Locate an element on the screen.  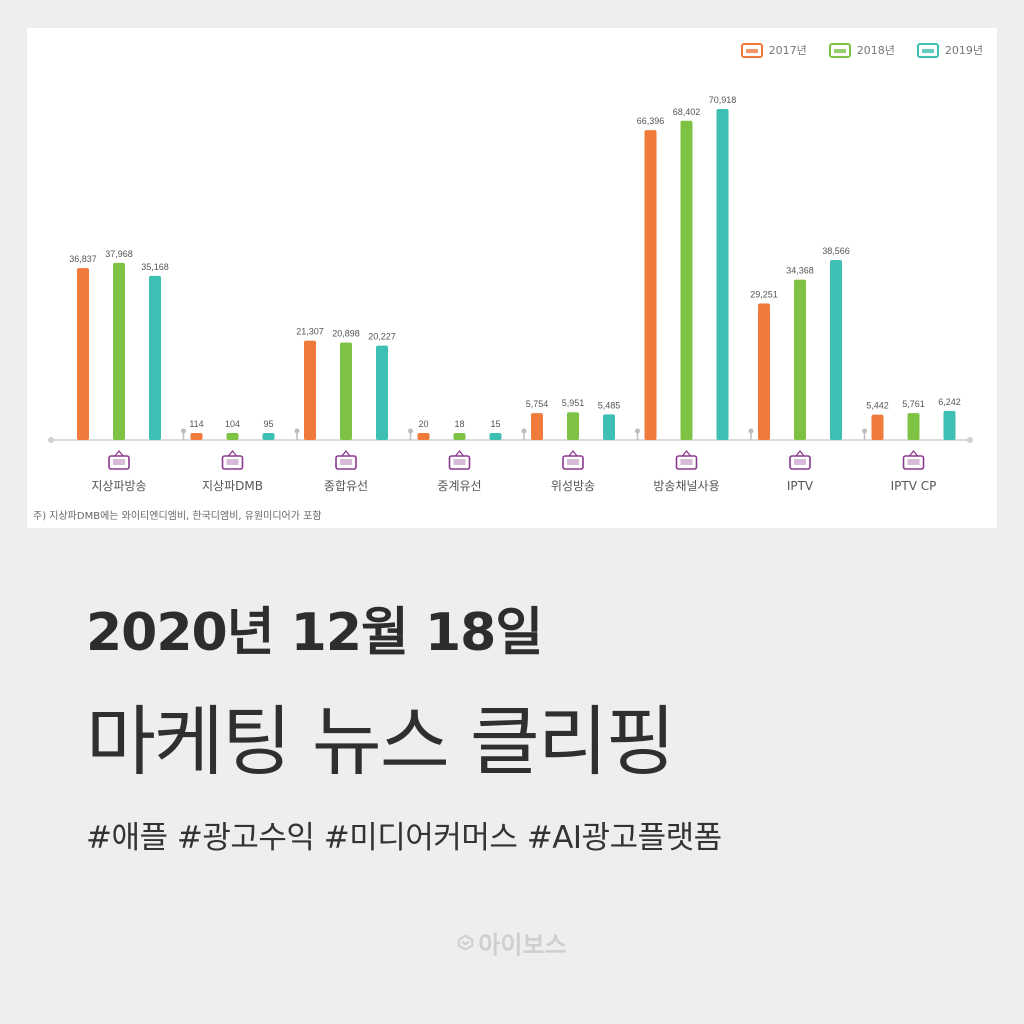
bar-2017년-지상파방송 is located at coordinates (83, 354).